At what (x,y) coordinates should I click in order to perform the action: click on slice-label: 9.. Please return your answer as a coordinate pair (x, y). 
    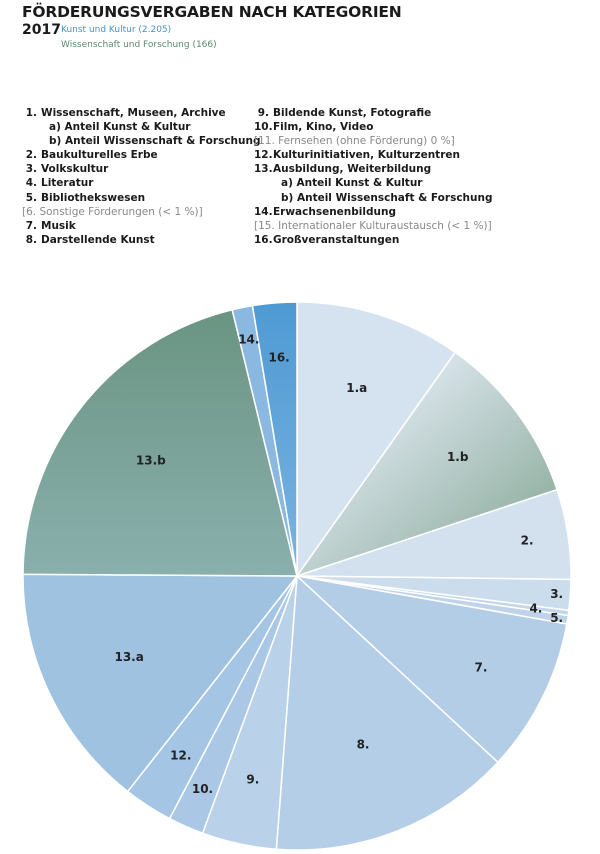
    Looking at the image, I should click on (252, 780).